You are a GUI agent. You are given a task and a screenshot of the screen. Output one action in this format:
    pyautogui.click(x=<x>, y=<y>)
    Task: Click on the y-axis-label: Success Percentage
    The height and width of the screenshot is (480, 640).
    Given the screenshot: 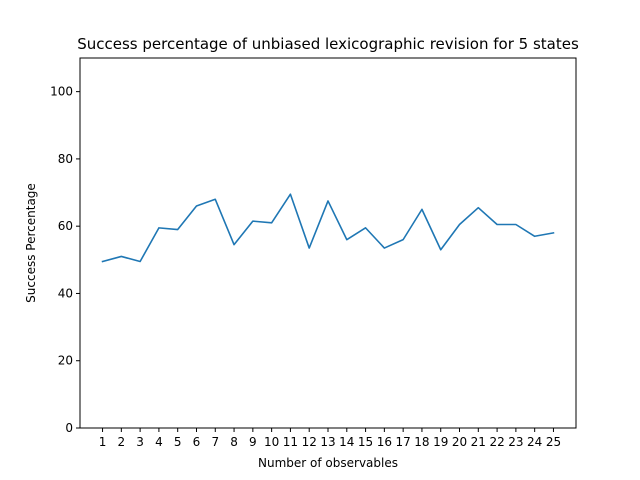 What is the action you would take?
    pyautogui.click(x=31, y=243)
    